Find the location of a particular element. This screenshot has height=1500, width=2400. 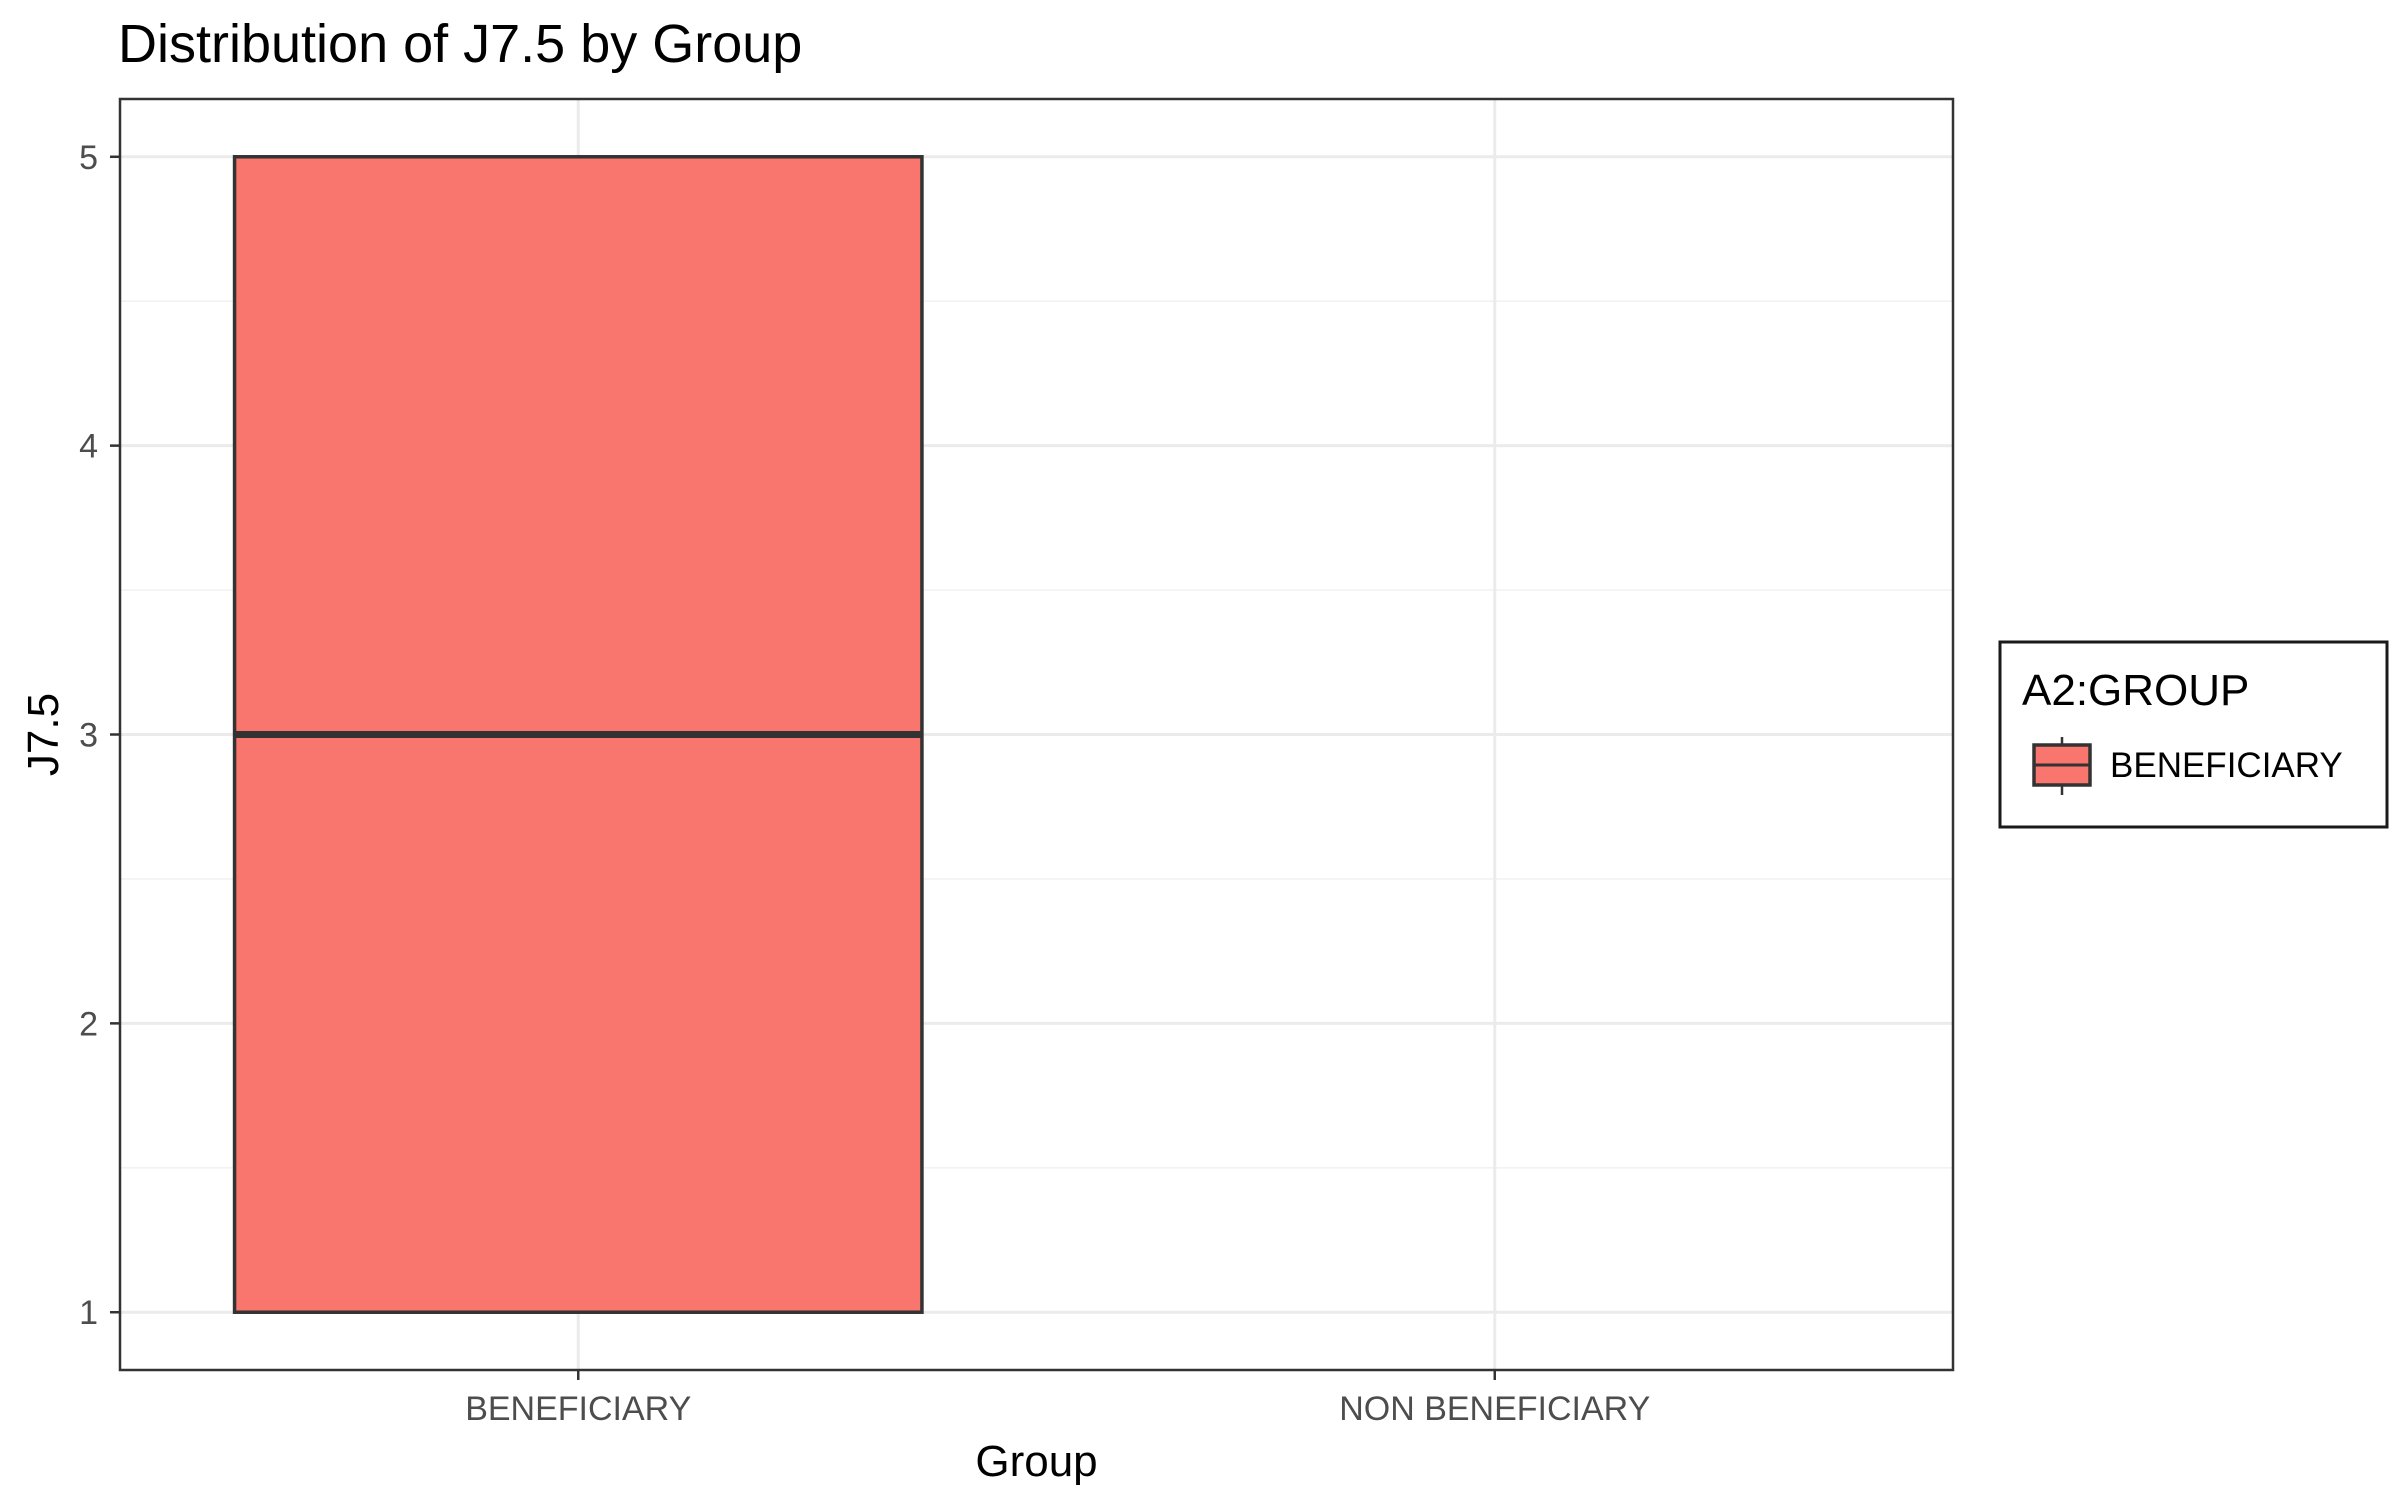

x-axis: BENEFICIARY NON BENEFICIARY is located at coordinates (1057, 1399).